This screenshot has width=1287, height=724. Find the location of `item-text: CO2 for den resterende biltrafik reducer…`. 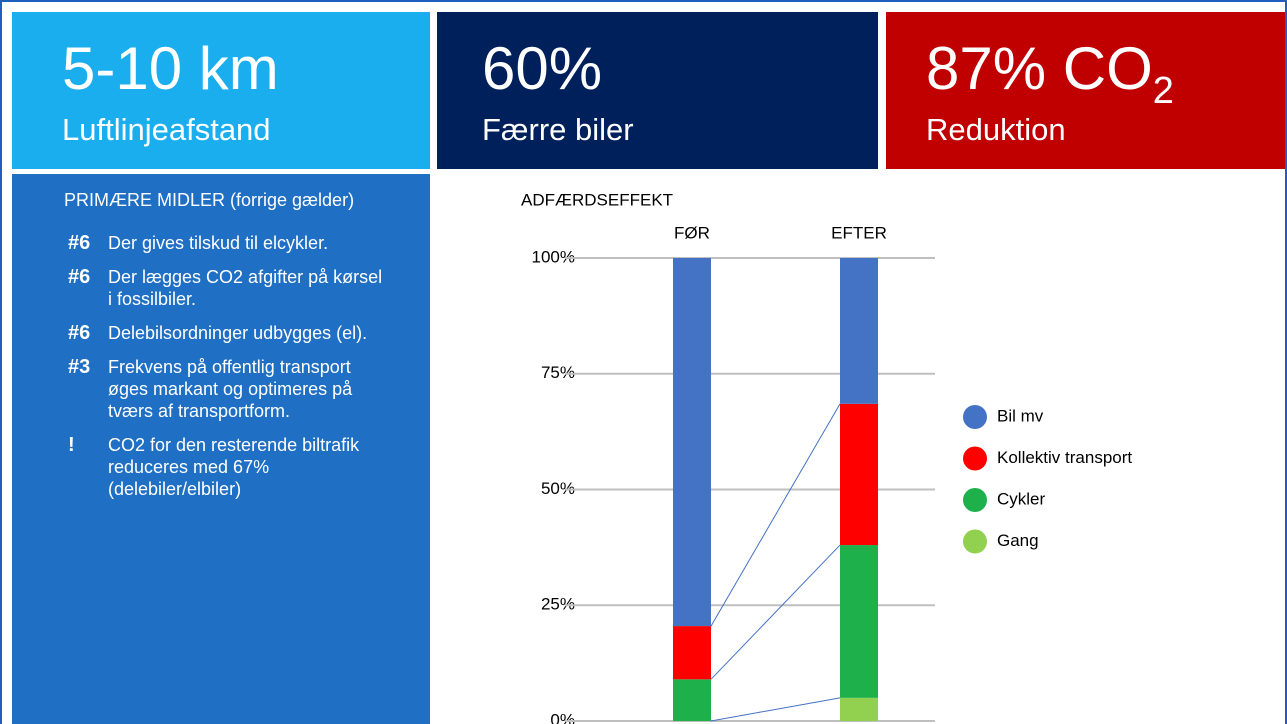

item-text: CO2 for den resterende biltrafik reducer… is located at coordinates (234, 467).